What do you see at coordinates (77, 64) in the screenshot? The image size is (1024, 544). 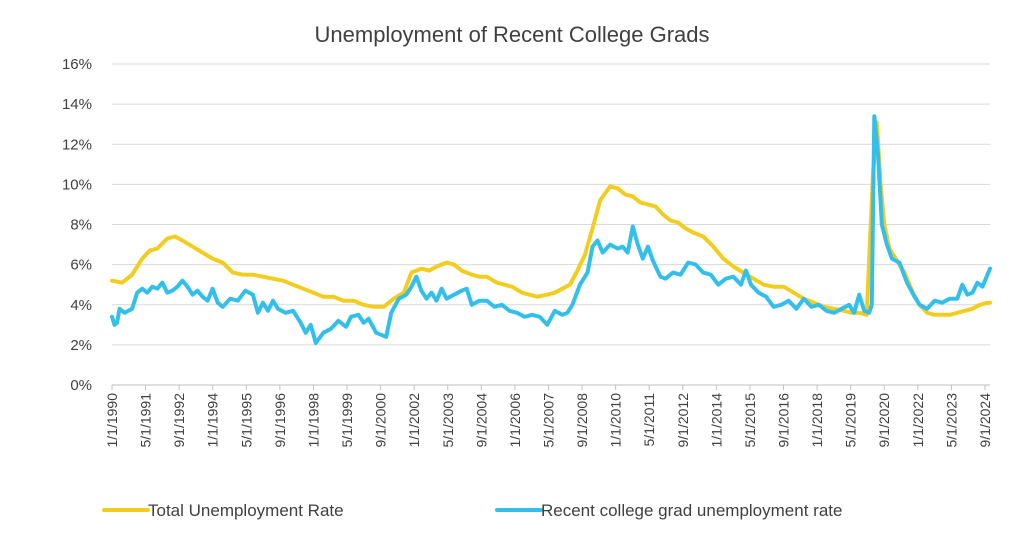 I see `y-tick-label: 16%` at bounding box center [77, 64].